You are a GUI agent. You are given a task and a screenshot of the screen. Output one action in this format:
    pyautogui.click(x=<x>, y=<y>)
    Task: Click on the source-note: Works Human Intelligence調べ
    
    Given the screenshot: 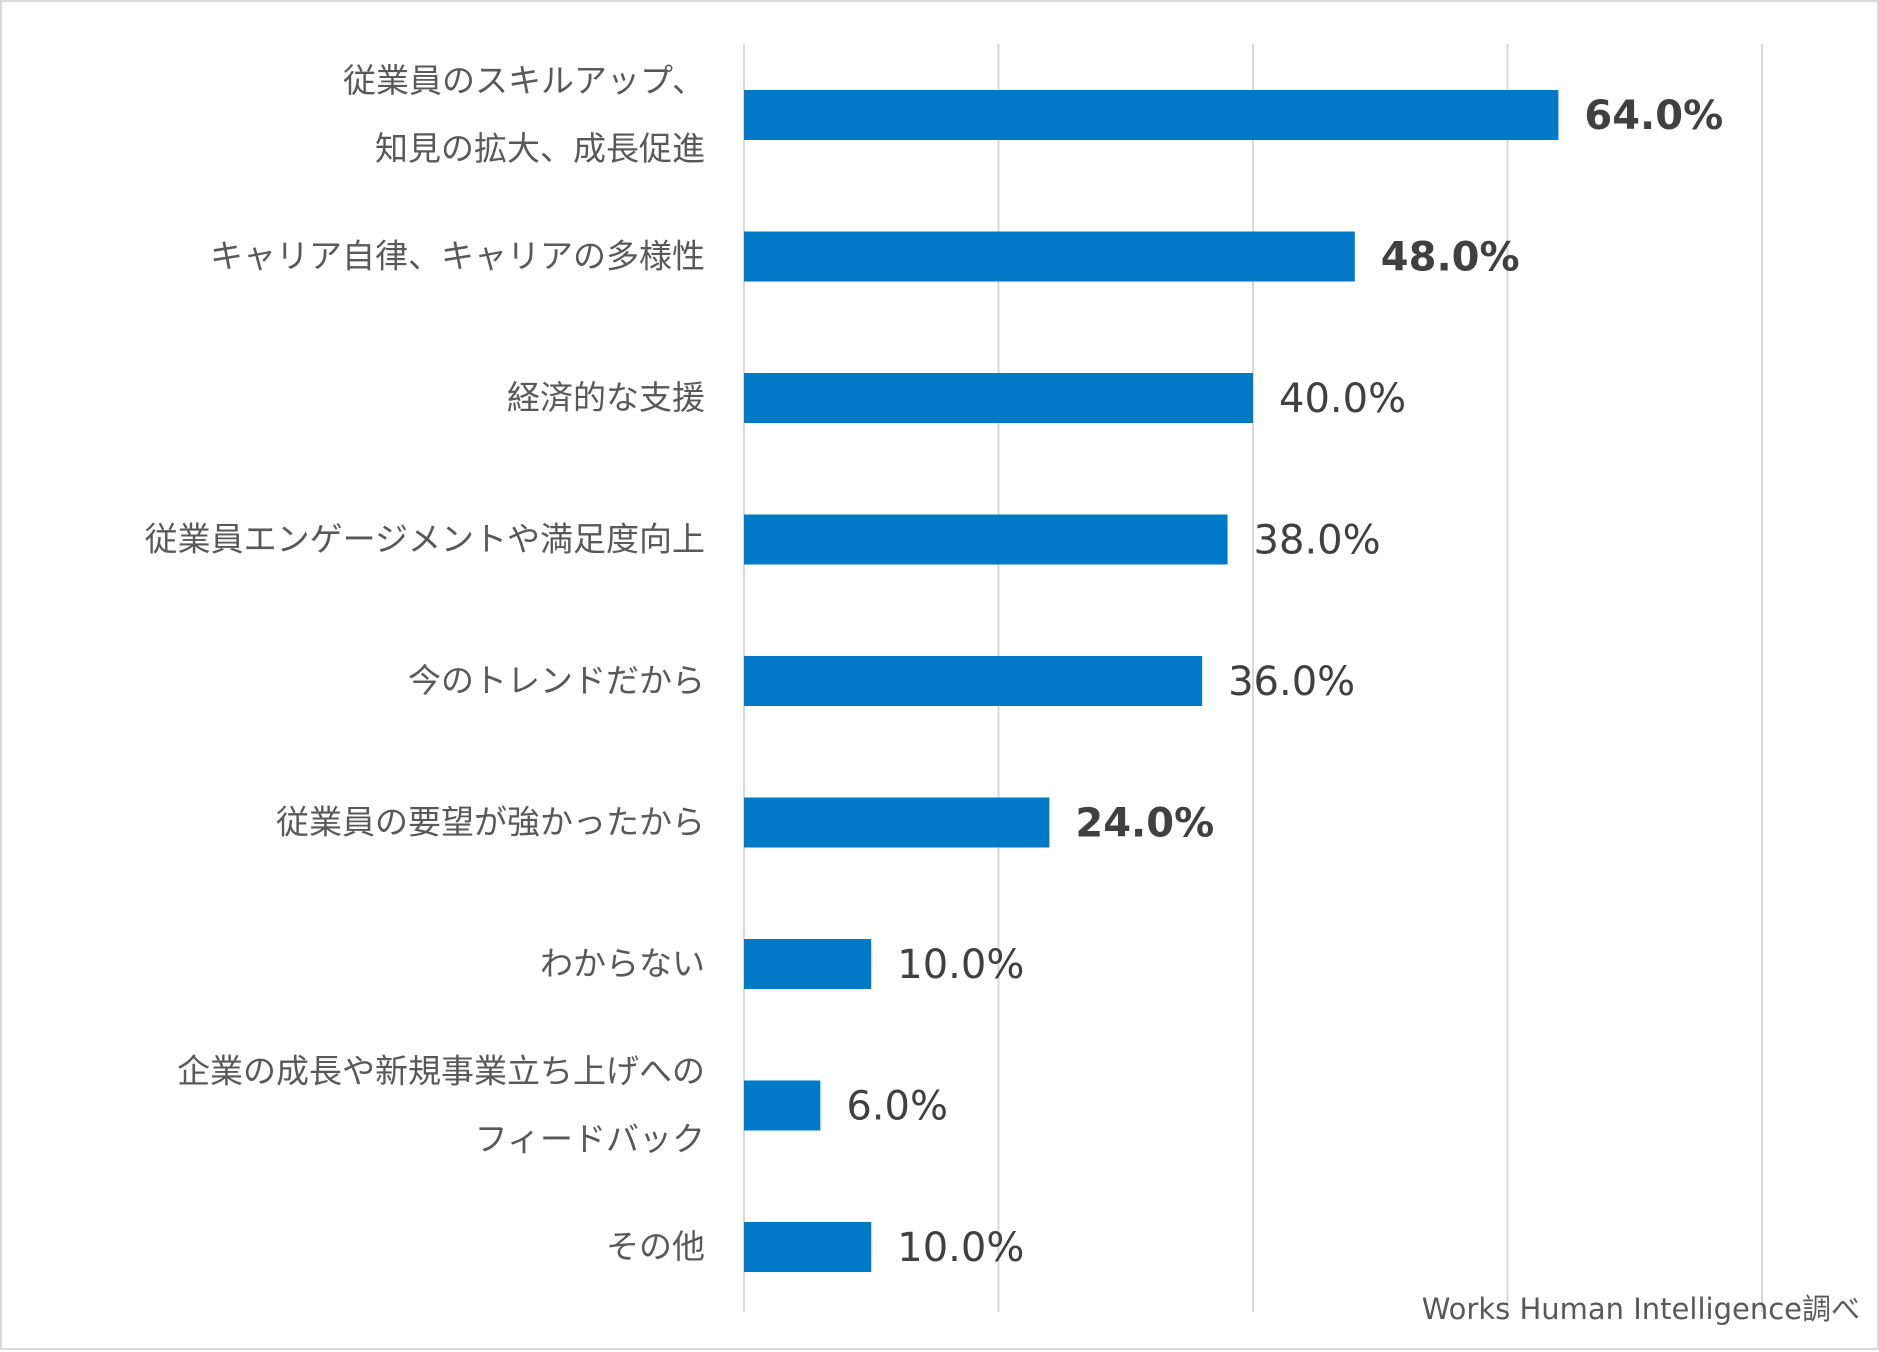 What is the action you would take?
    pyautogui.click(x=1641, y=1309)
    